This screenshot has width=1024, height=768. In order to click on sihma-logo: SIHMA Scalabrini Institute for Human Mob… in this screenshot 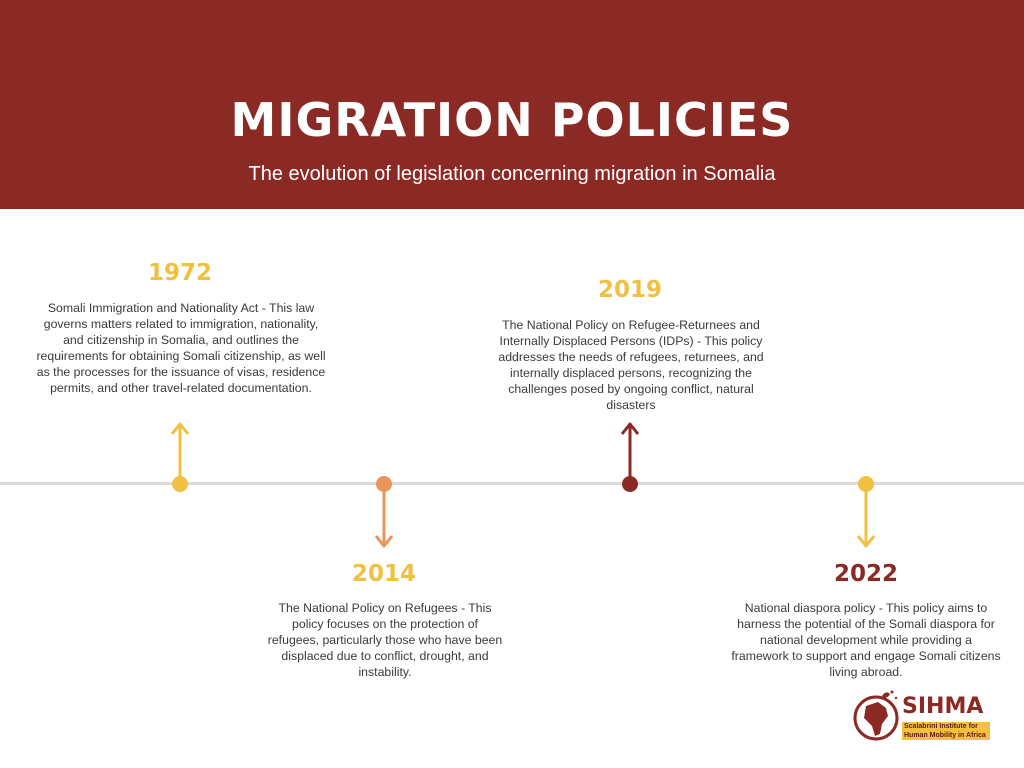, I will do `click(923, 716)`.